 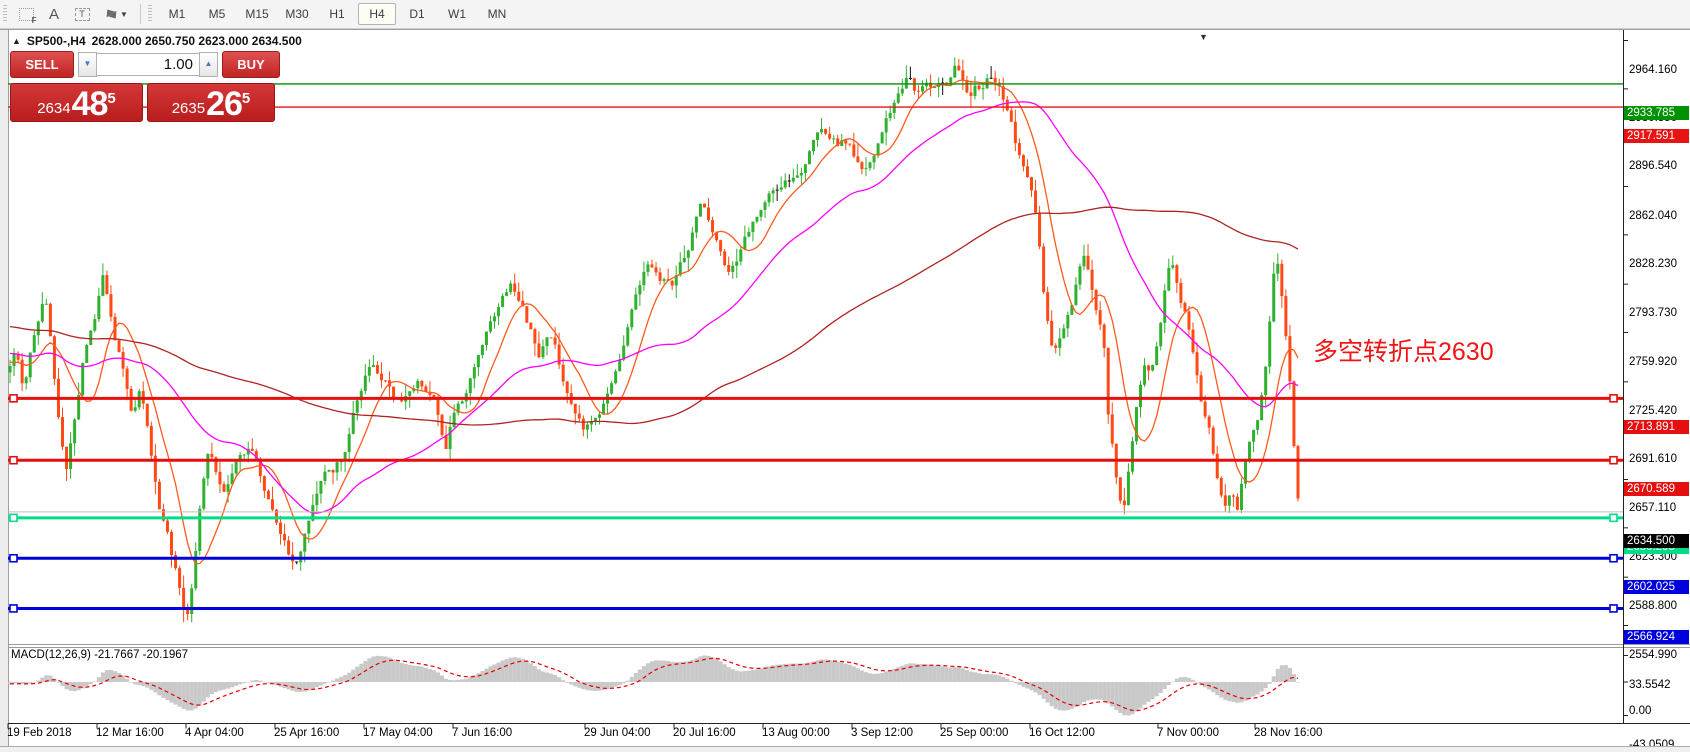 What do you see at coordinates (82, 14) in the screenshot?
I see `textbox-tool: T` at bounding box center [82, 14].